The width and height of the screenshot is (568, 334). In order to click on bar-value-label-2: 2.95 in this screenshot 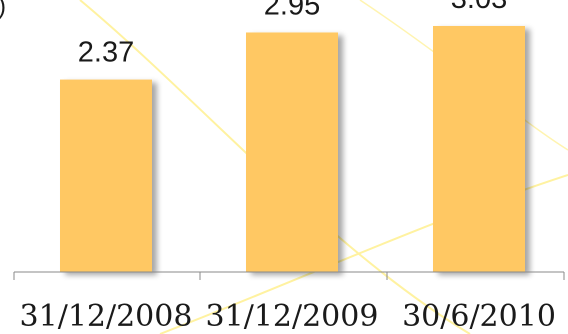, I will do `click(292, 10)`.